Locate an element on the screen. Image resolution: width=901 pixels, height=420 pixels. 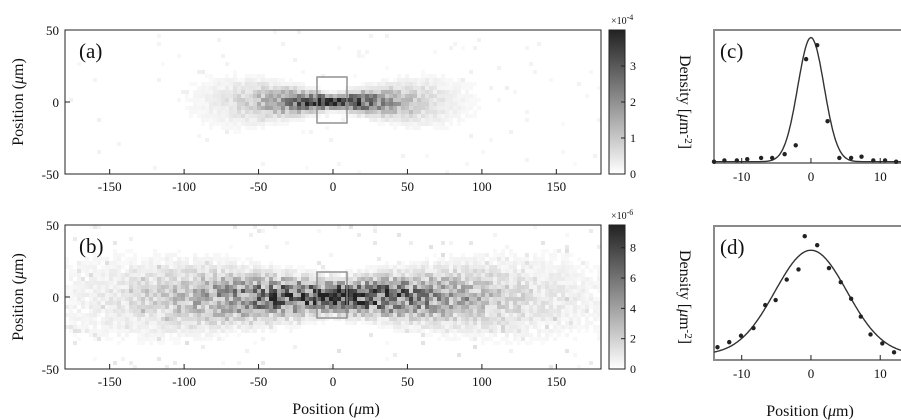
x-tick-label: -100 is located at coordinates (184, 381).